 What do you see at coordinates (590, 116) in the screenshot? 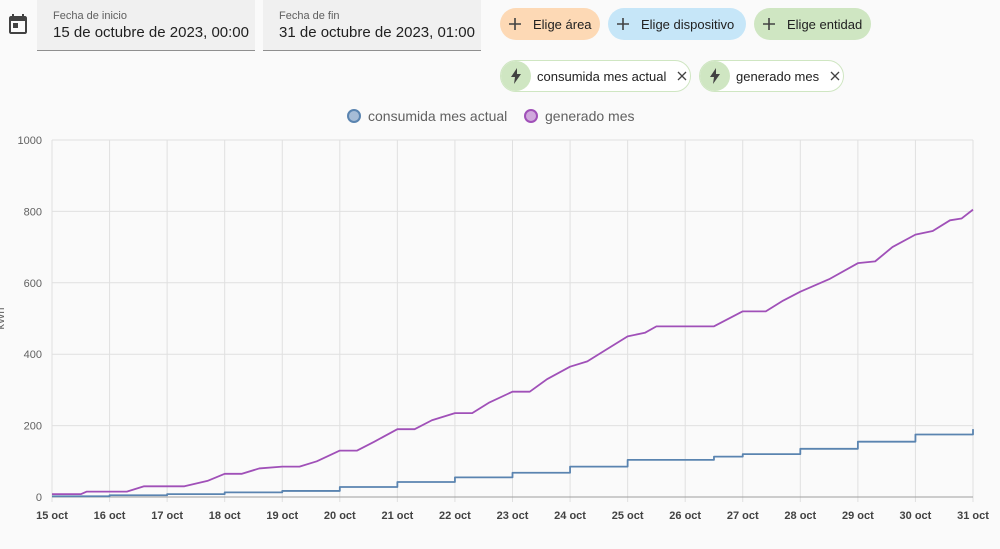
I see `legend-label-generated: generado mes` at bounding box center [590, 116].